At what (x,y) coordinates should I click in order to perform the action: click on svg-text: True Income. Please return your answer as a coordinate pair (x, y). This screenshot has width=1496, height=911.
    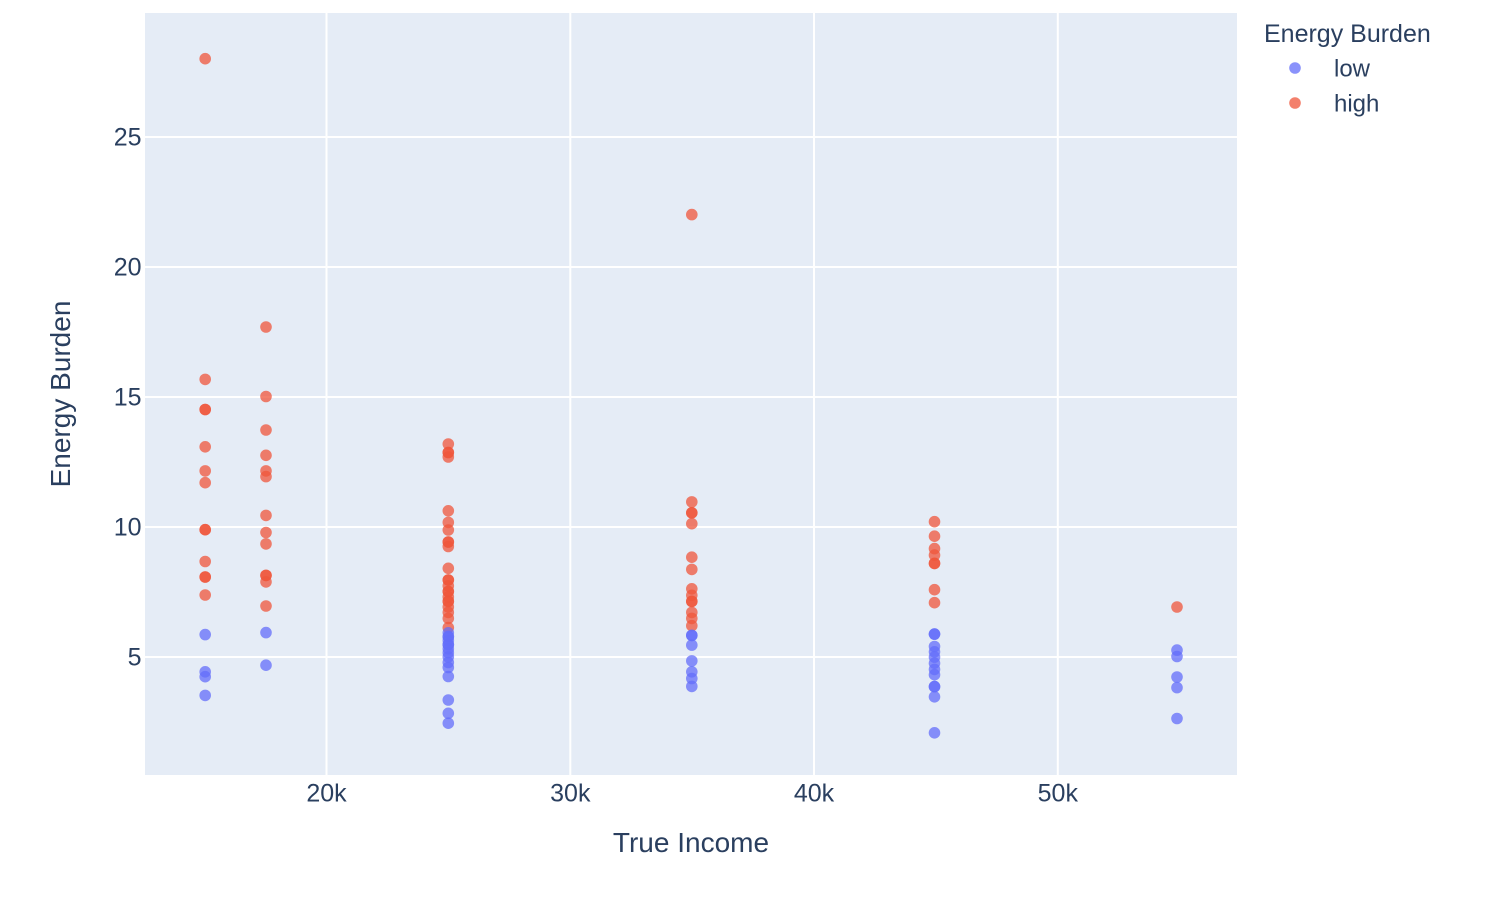
    Looking at the image, I should click on (691, 842).